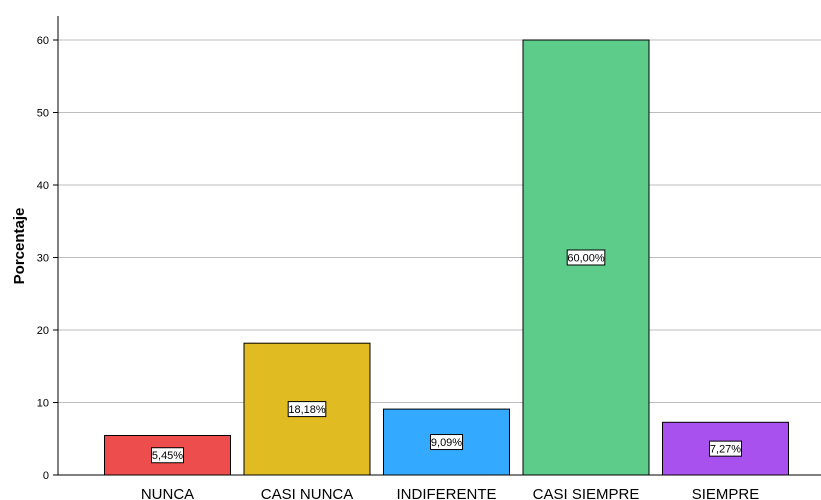 This screenshot has width=821, height=500. I want to click on data-label: 7,27%, so click(725, 450).